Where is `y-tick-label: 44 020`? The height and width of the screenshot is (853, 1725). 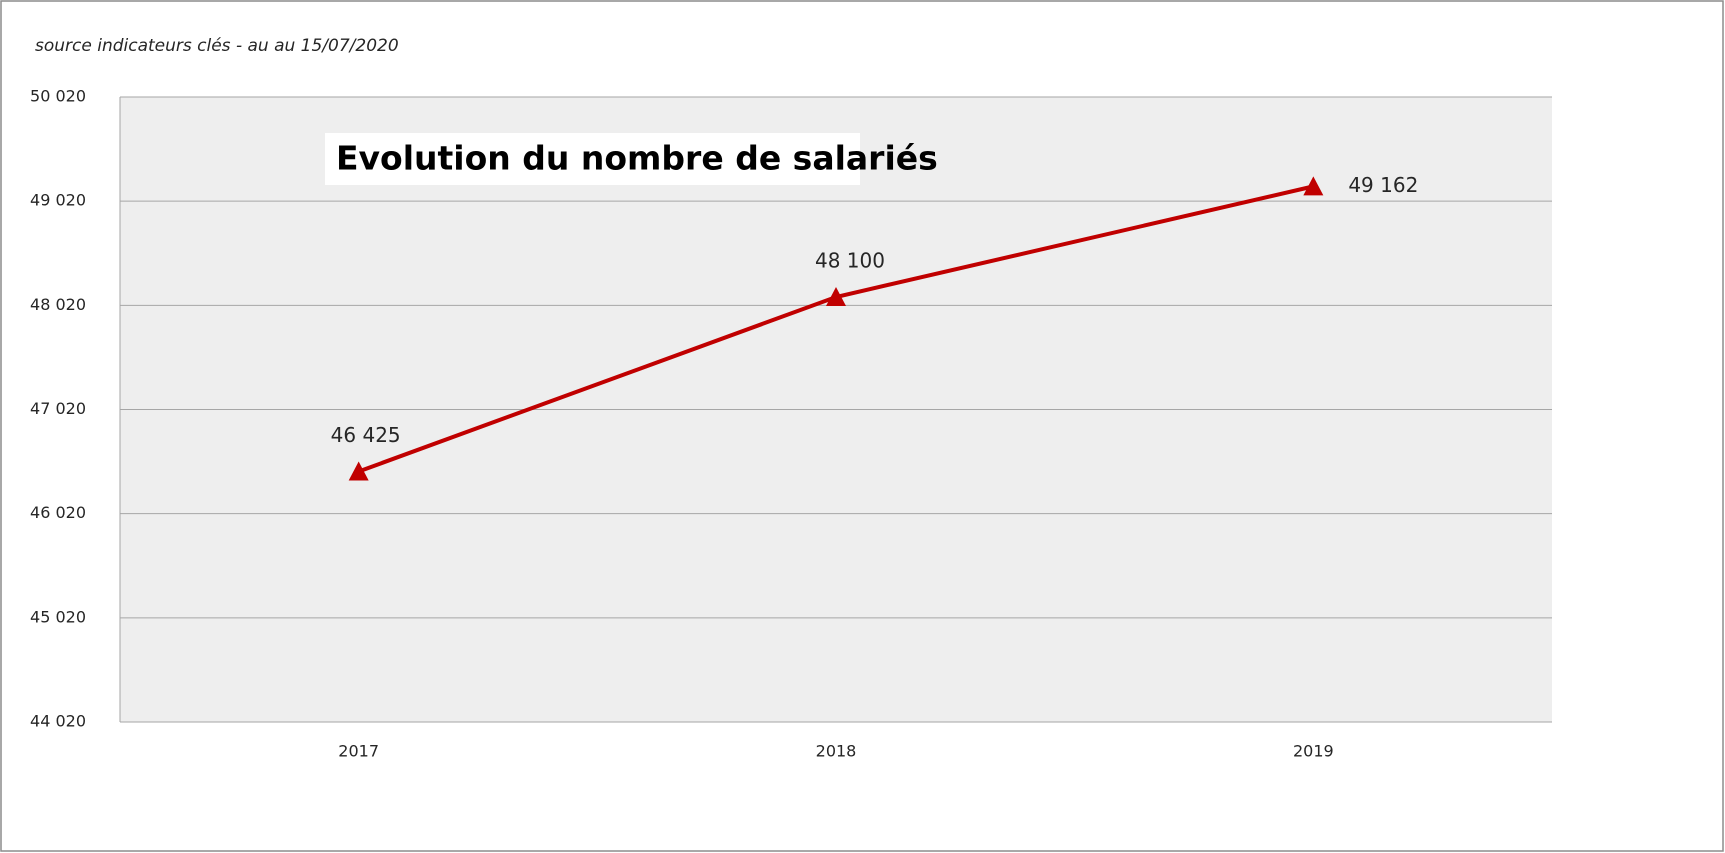 y-tick-label: 44 020 is located at coordinates (58, 721).